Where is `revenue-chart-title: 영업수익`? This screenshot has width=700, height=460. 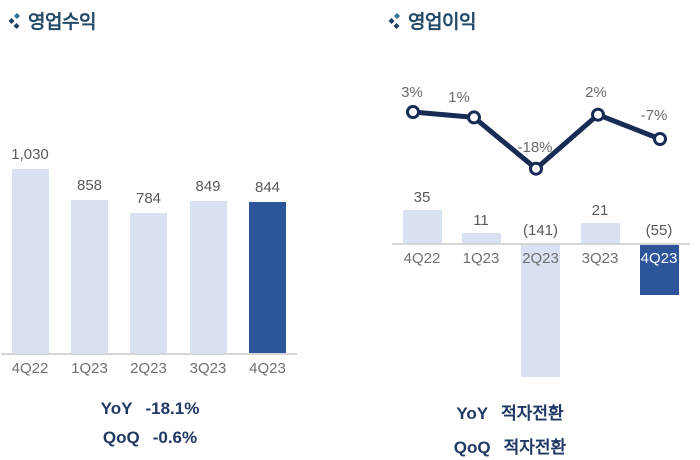 revenue-chart-title: 영업수익 is located at coordinates (52, 20).